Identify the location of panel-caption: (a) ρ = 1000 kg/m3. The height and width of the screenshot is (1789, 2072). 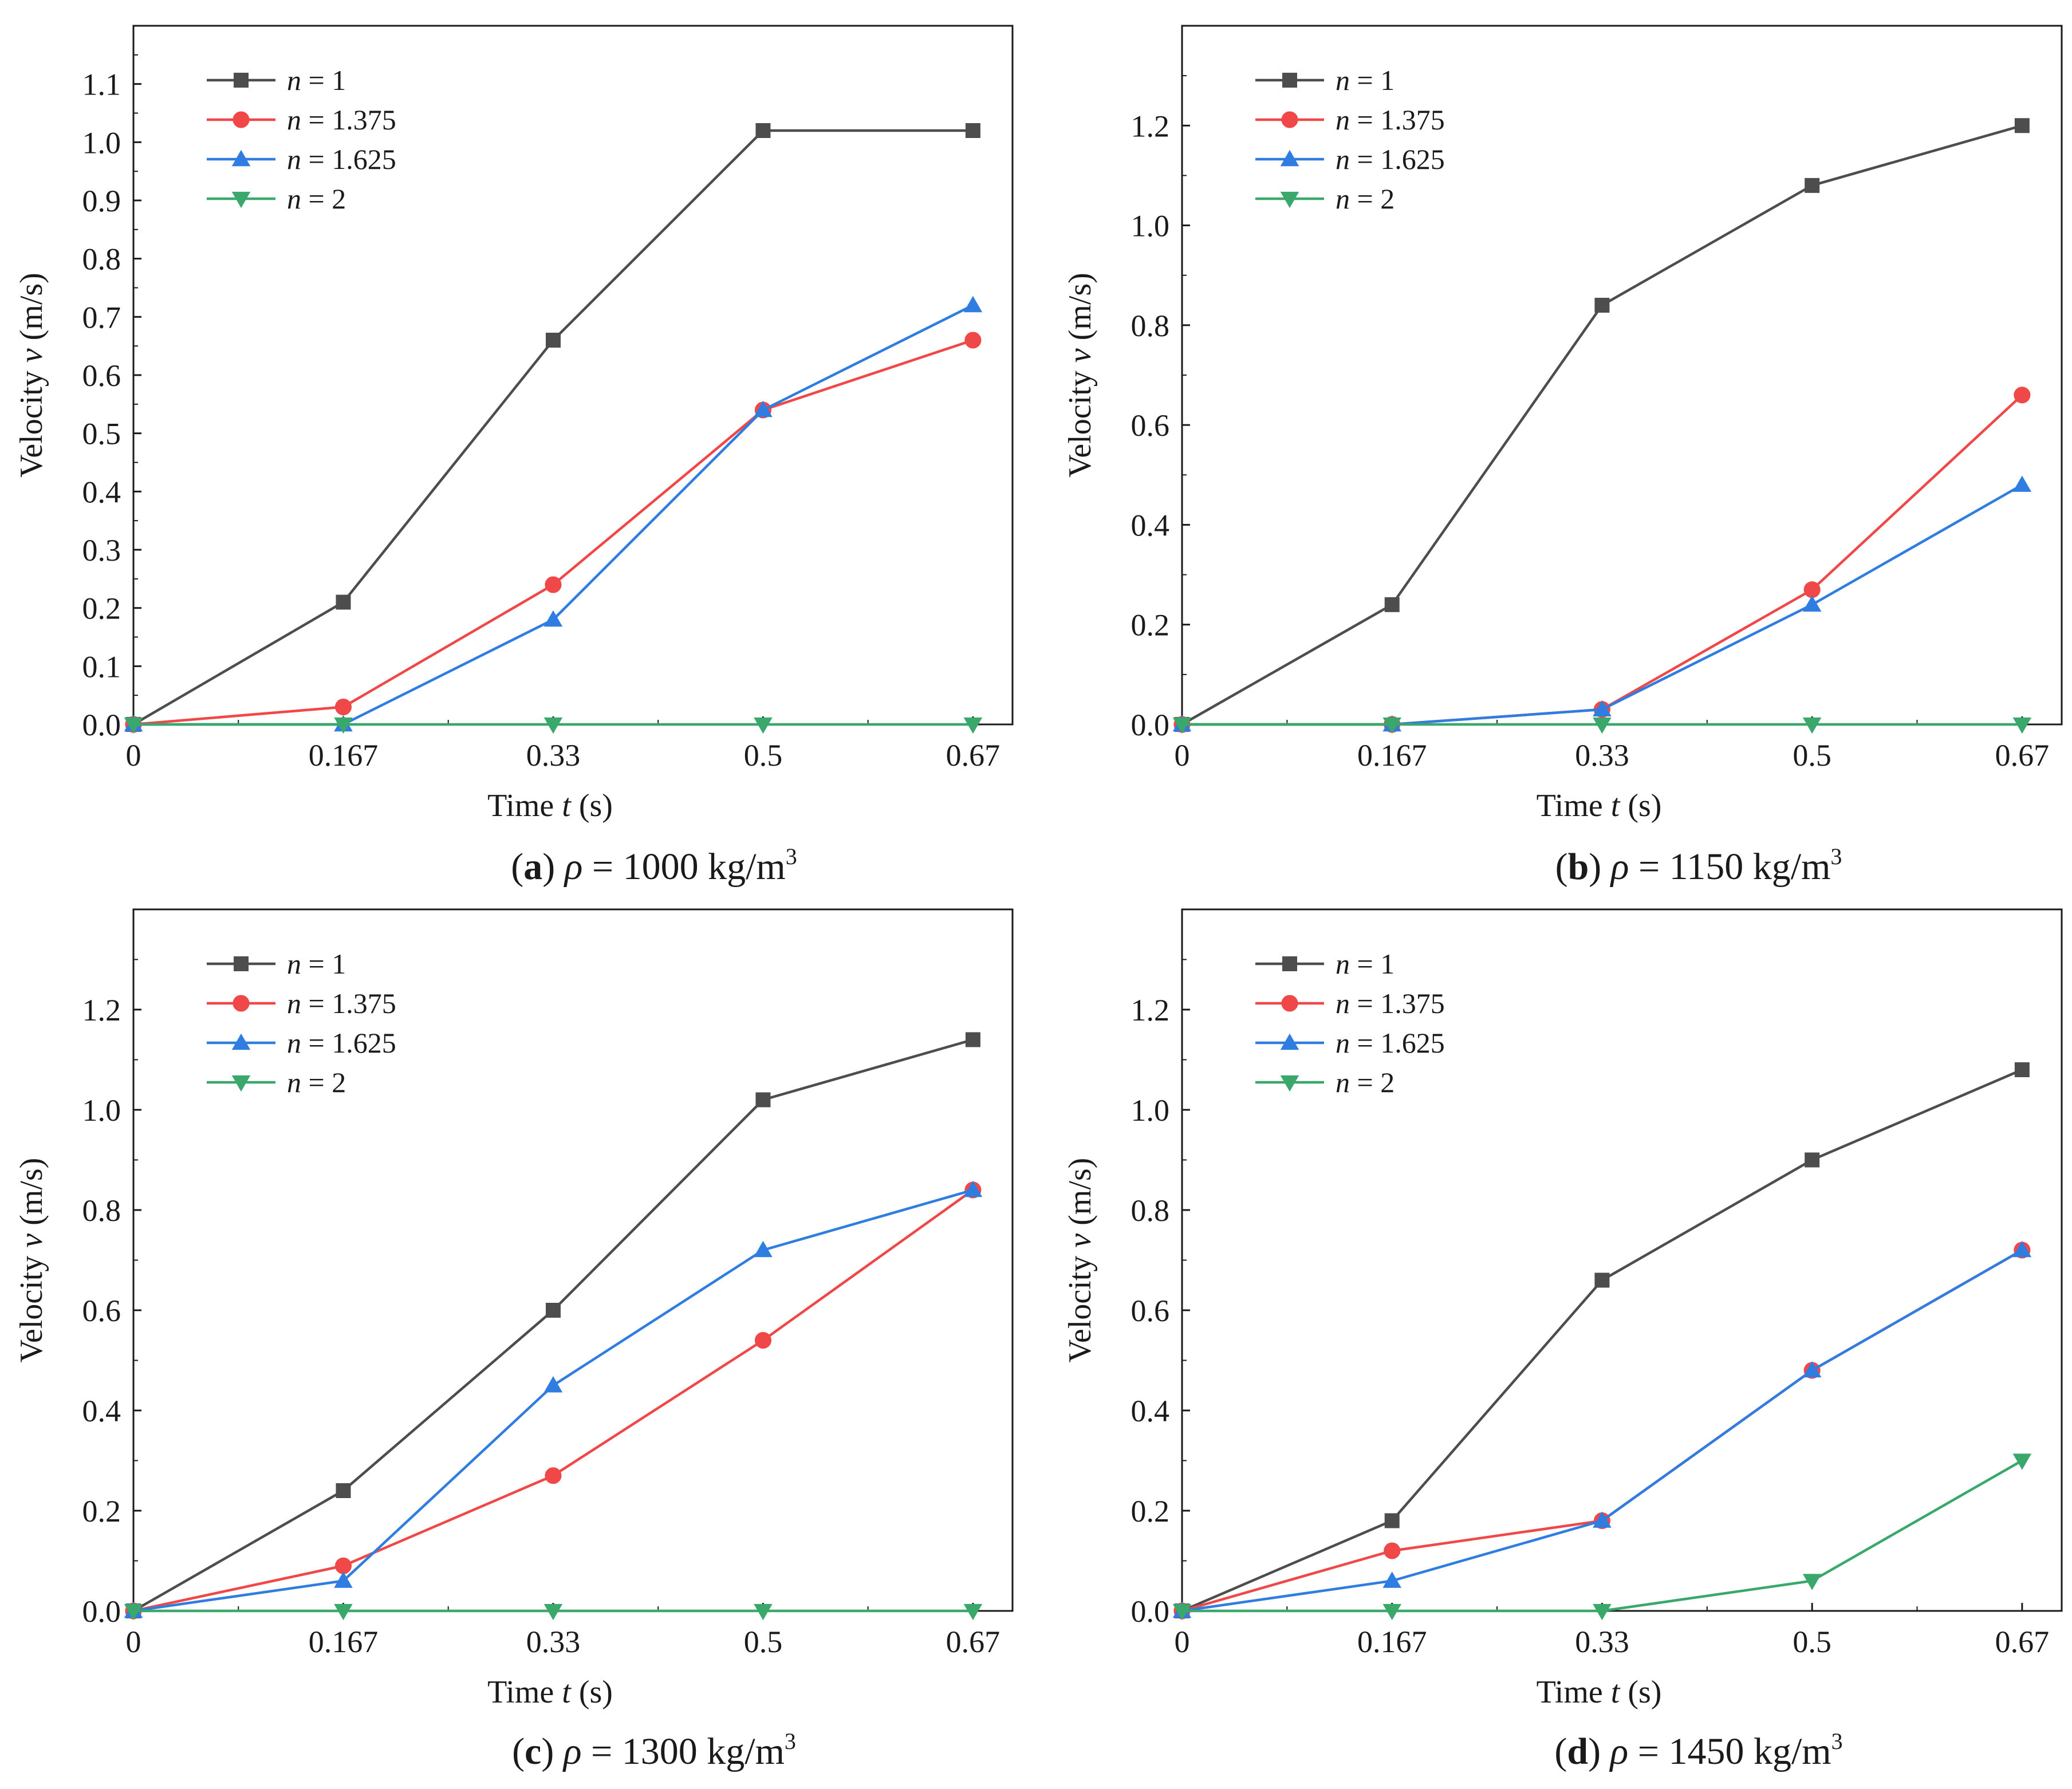
(654, 866).